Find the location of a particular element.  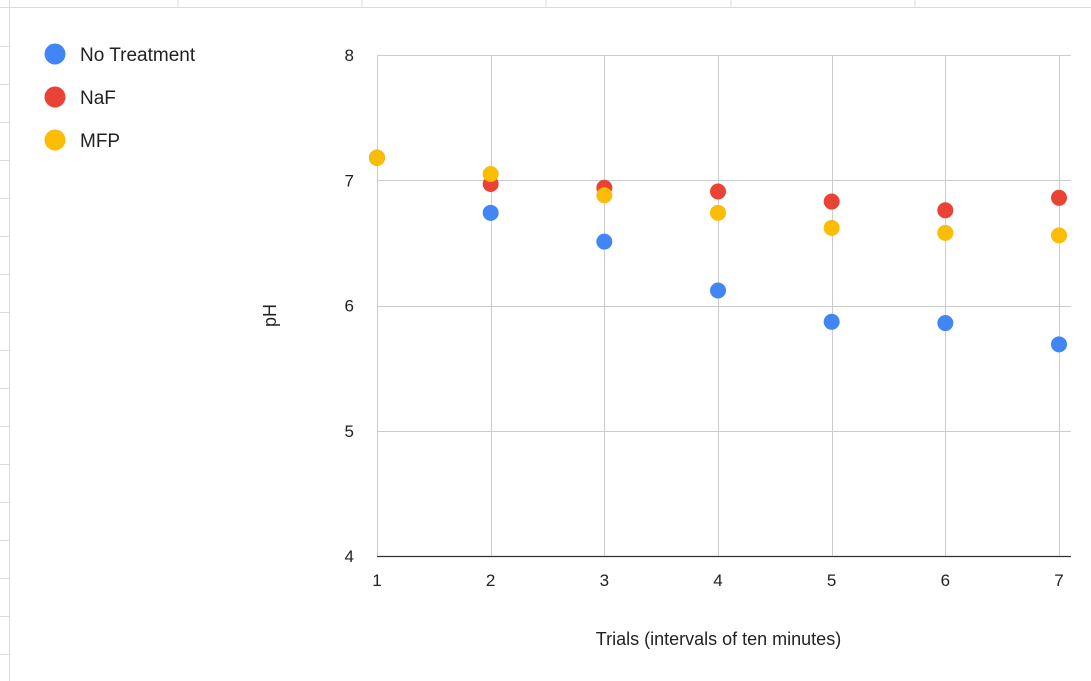

x-tick-label: 3 is located at coordinates (604, 580).